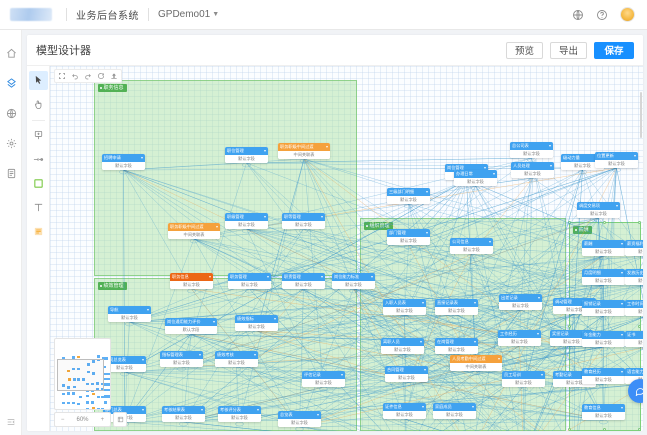 The width and height of the screenshot is (647, 435). I want to click on entity-node: 工作经历 ▾ 默认字段, so click(519, 338).